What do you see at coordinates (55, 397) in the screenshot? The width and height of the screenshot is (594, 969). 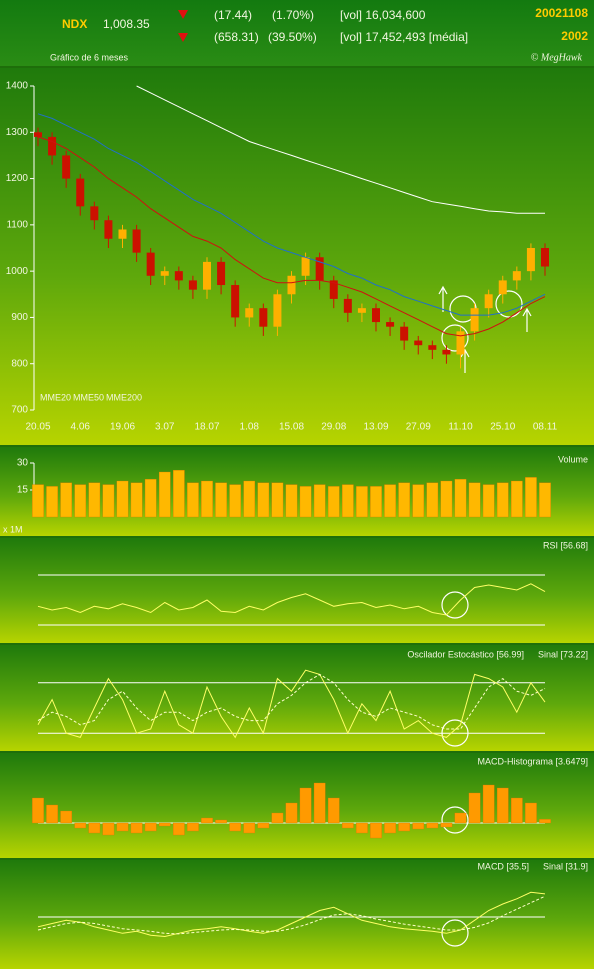 I see `legend-entry: MME20` at bounding box center [55, 397].